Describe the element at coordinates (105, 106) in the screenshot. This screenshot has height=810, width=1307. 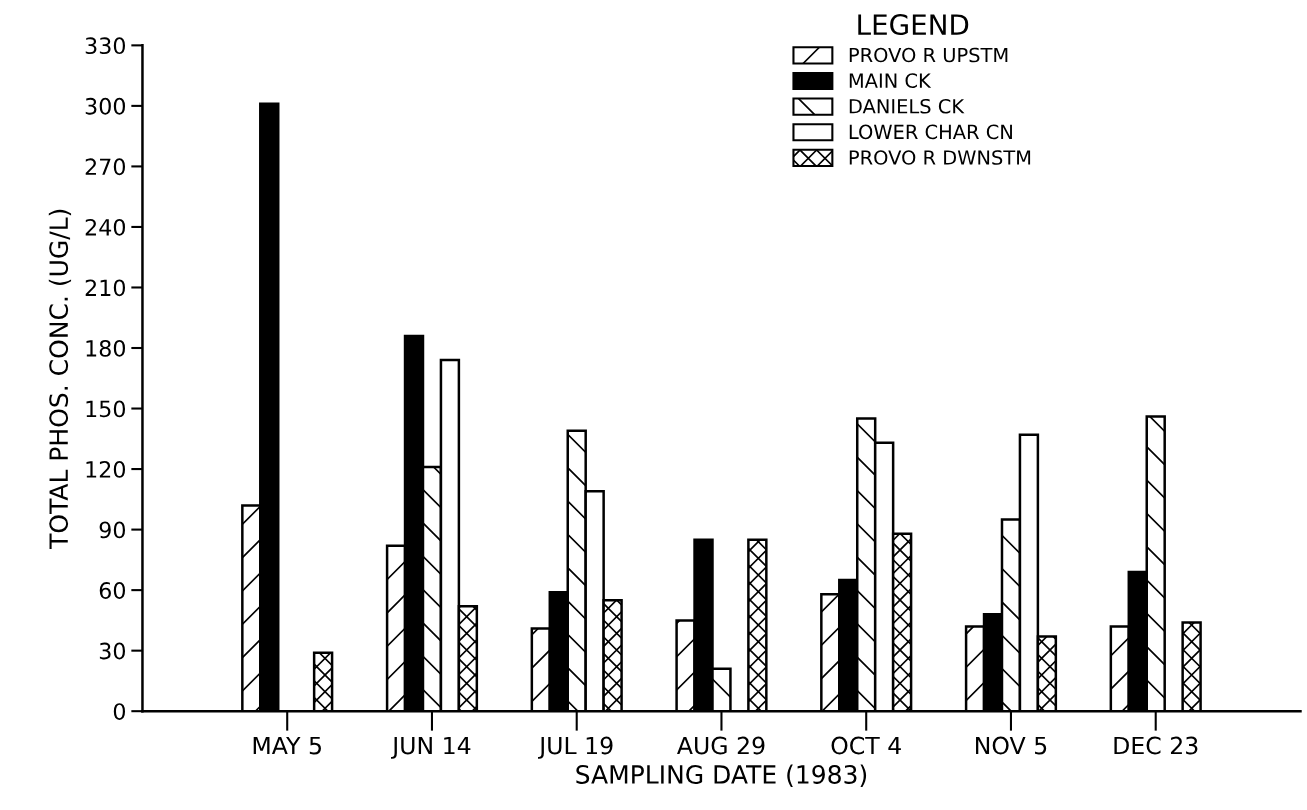
I see `y-tick-label: 300` at that location.